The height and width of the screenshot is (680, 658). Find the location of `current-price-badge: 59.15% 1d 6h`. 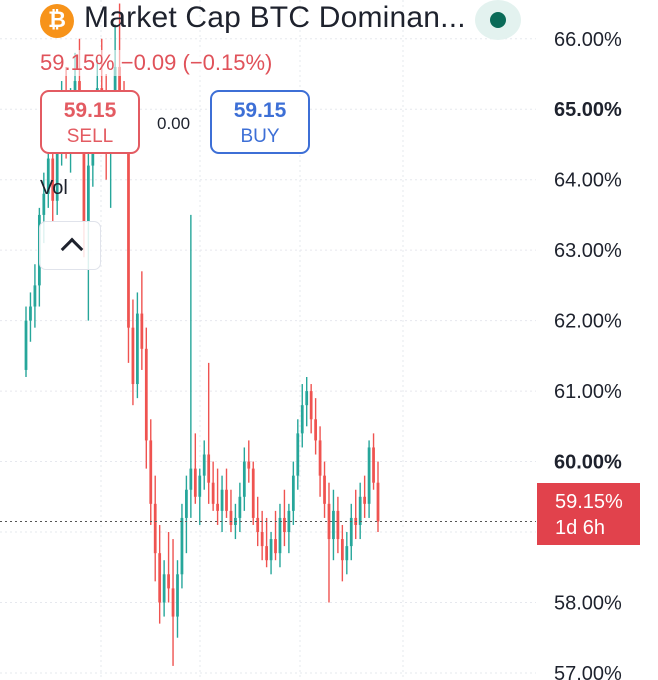

current-price-badge: 59.15% 1d 6h is located at coordinates (588, 514).